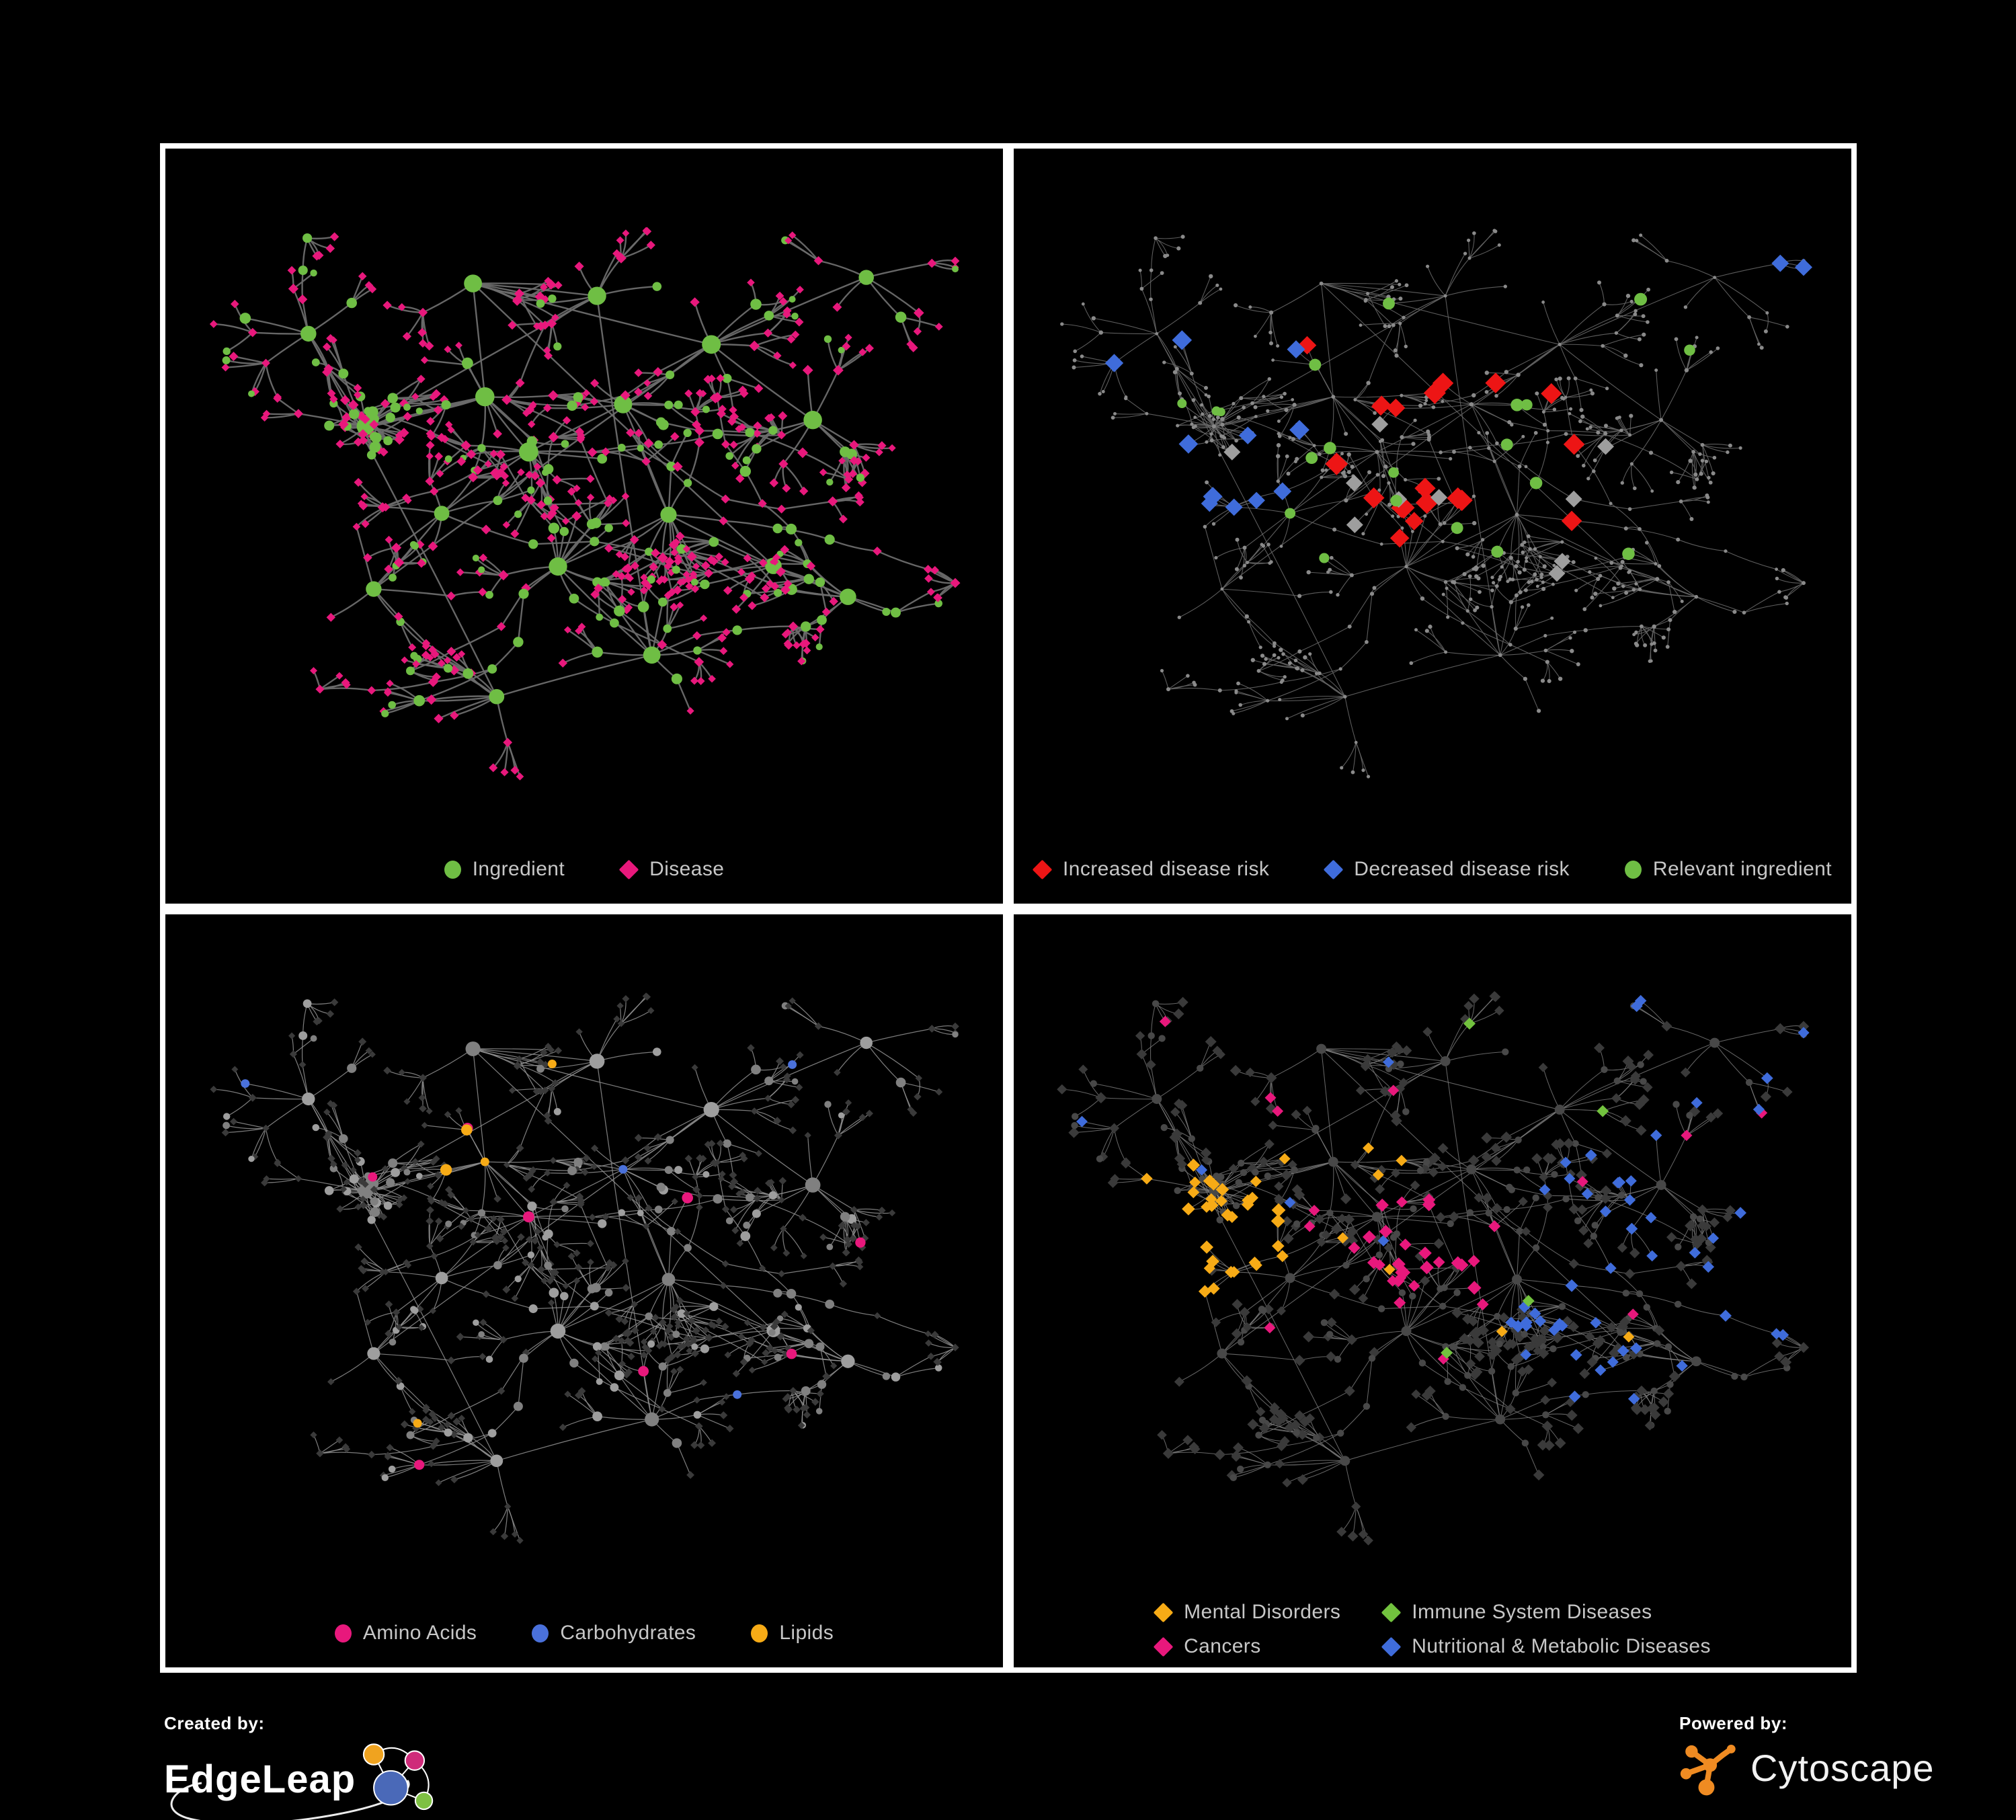  I want to click on mental-disorders-diamond-swatch-icon, so click(1163, 1612).